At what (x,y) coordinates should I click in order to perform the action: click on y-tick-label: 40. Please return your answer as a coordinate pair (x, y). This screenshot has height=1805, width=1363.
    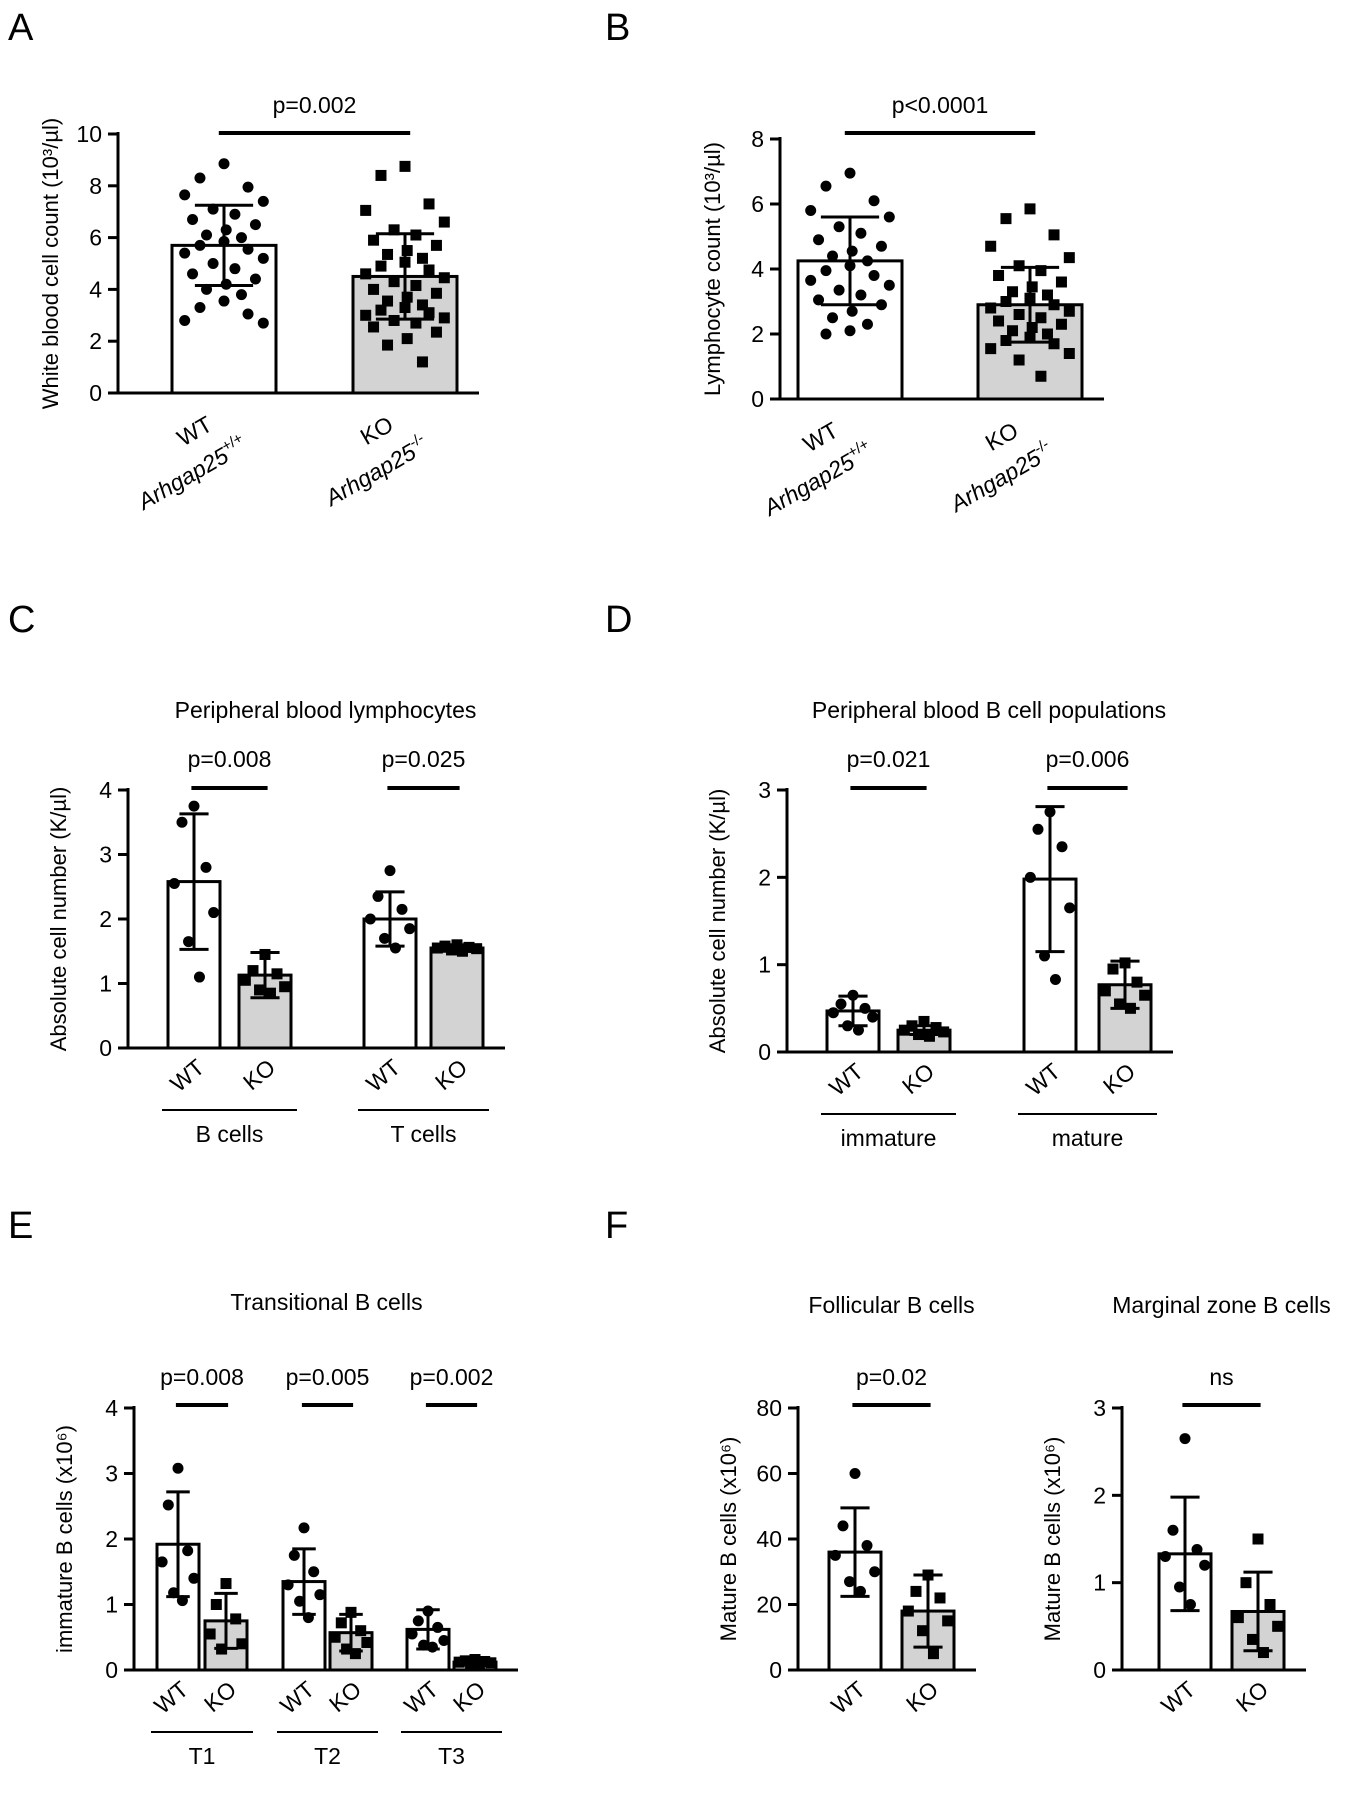
    Looking at the image, I should click on (769, 1539).